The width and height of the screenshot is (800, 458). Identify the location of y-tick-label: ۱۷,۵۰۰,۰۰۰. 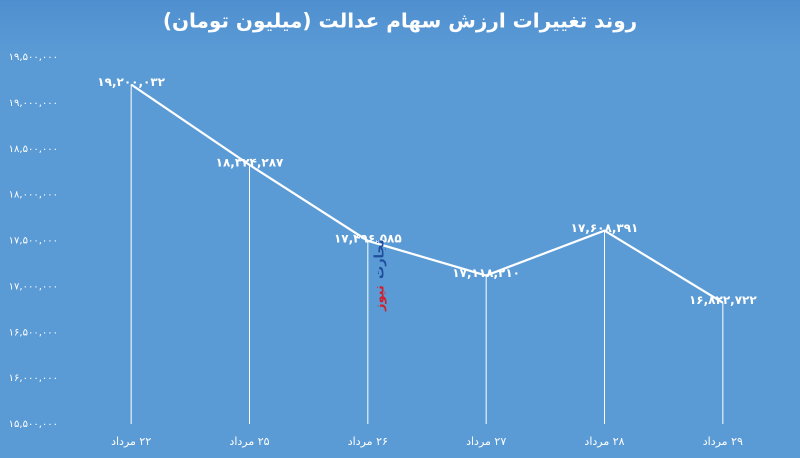
(33, 241).